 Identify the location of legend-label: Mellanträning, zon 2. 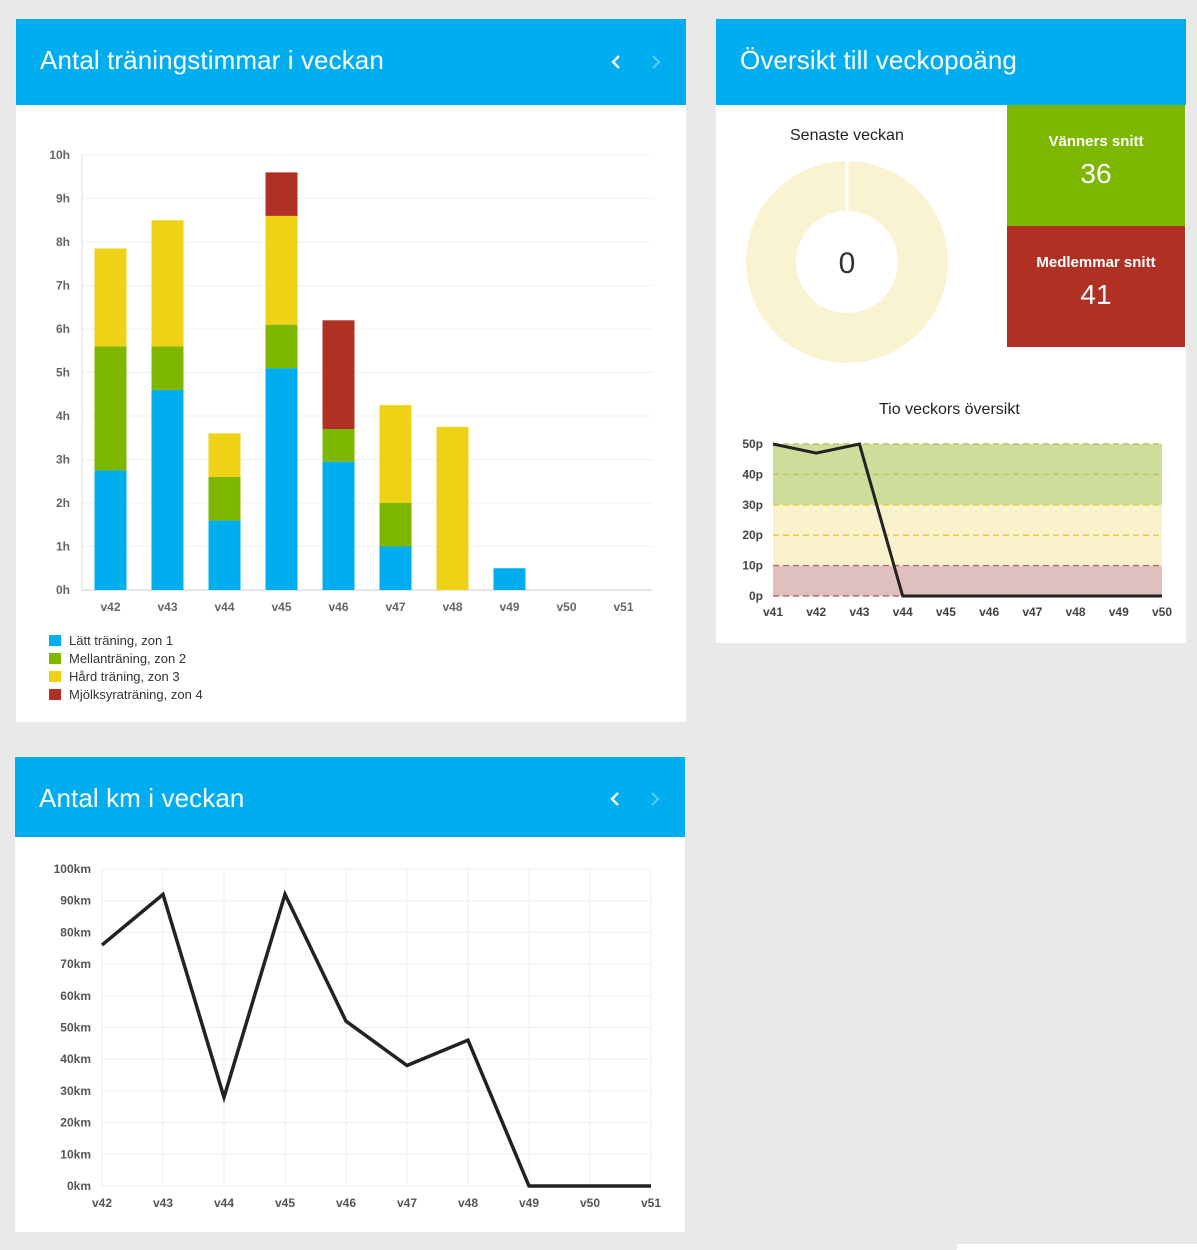
(128, 658).